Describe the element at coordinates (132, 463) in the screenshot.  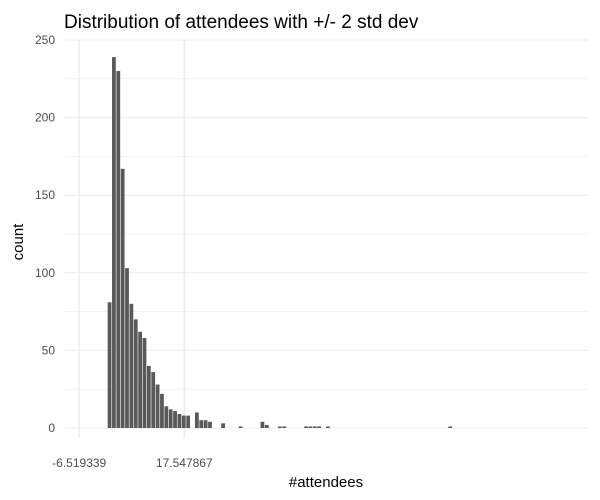
I see `x-axis-ticks: -6.519339 17.547867` at that location.